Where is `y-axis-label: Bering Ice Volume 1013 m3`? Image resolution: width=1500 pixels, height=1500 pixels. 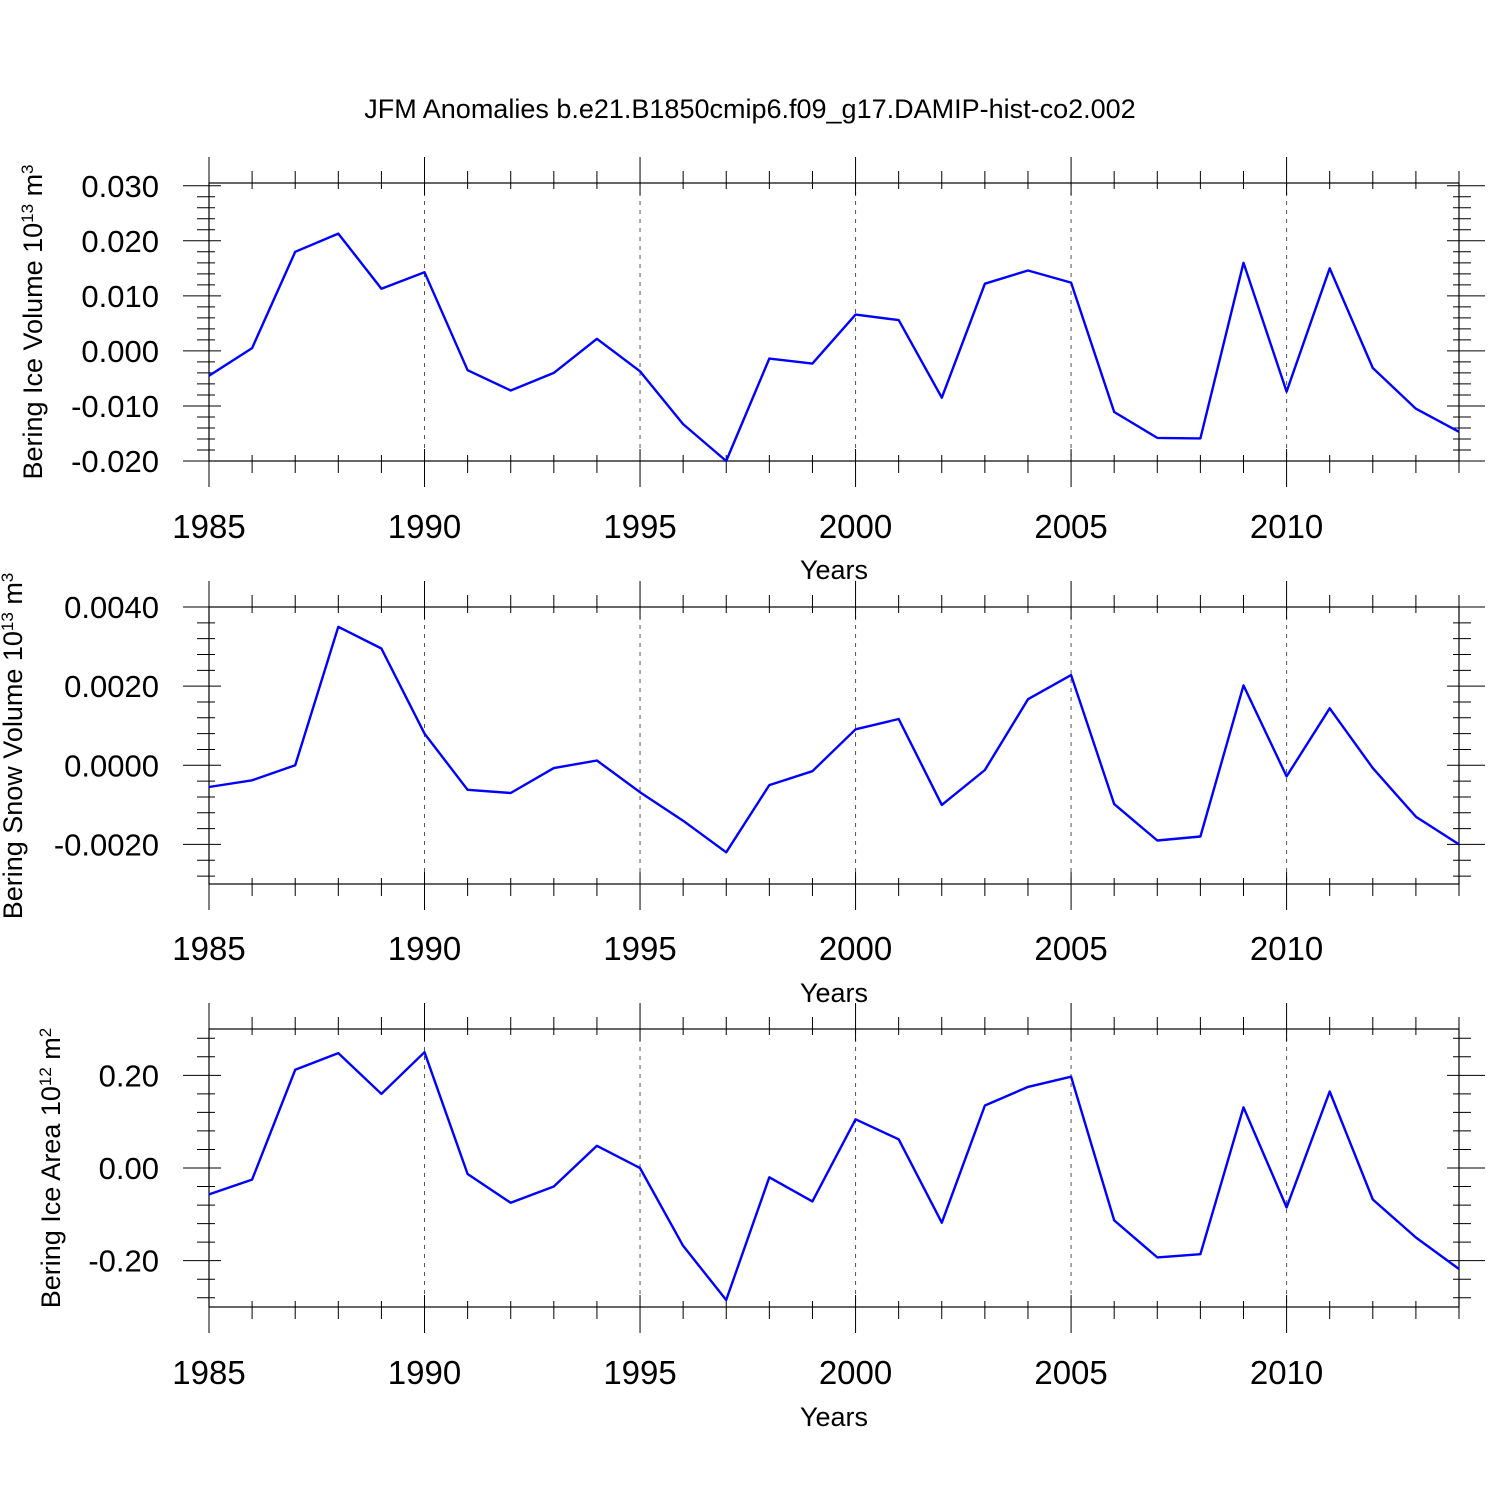 y-axis-label: Bering Ice Volume 1013 m3 is located at coordinates (33, 321).